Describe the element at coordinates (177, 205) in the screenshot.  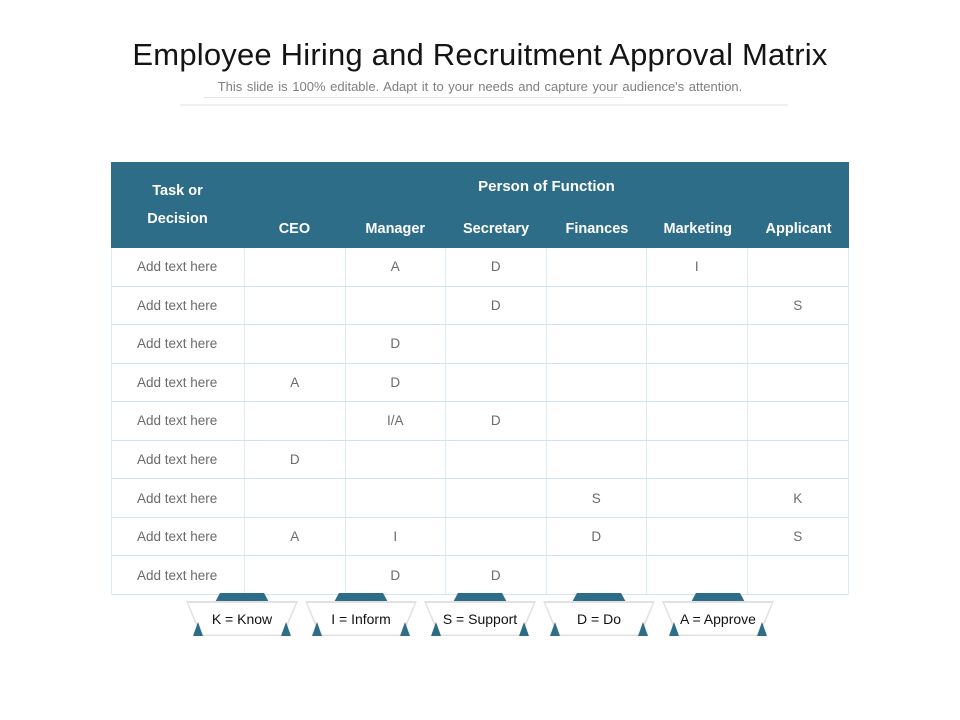
I see `corner-header-cell: Task or Decision` at that location.